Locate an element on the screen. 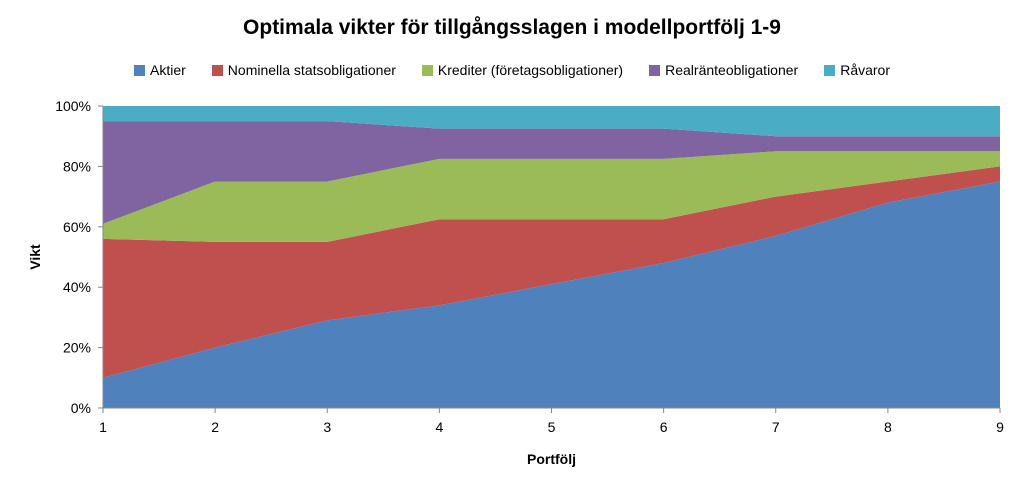 This screenshot has width=1024, height=489. y-tick-label: 100% is located at coordinates (73, 106).